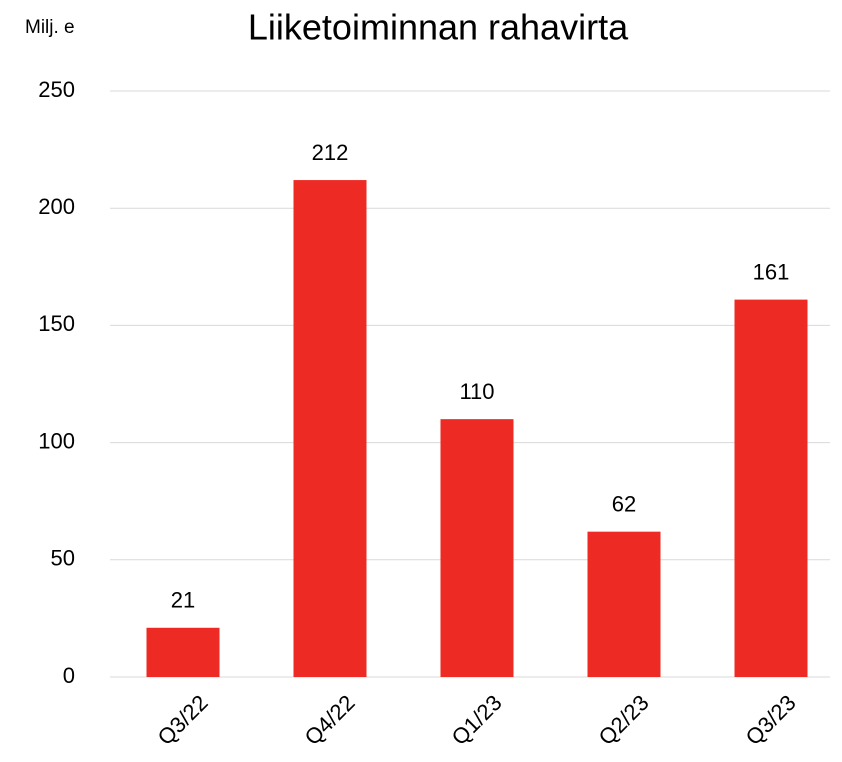 This screenshot has width=842, height=762. What do you see at coordinates (476, 391) in the screenshot?
I see `data-label: 110` at bounding box center [476, 391].